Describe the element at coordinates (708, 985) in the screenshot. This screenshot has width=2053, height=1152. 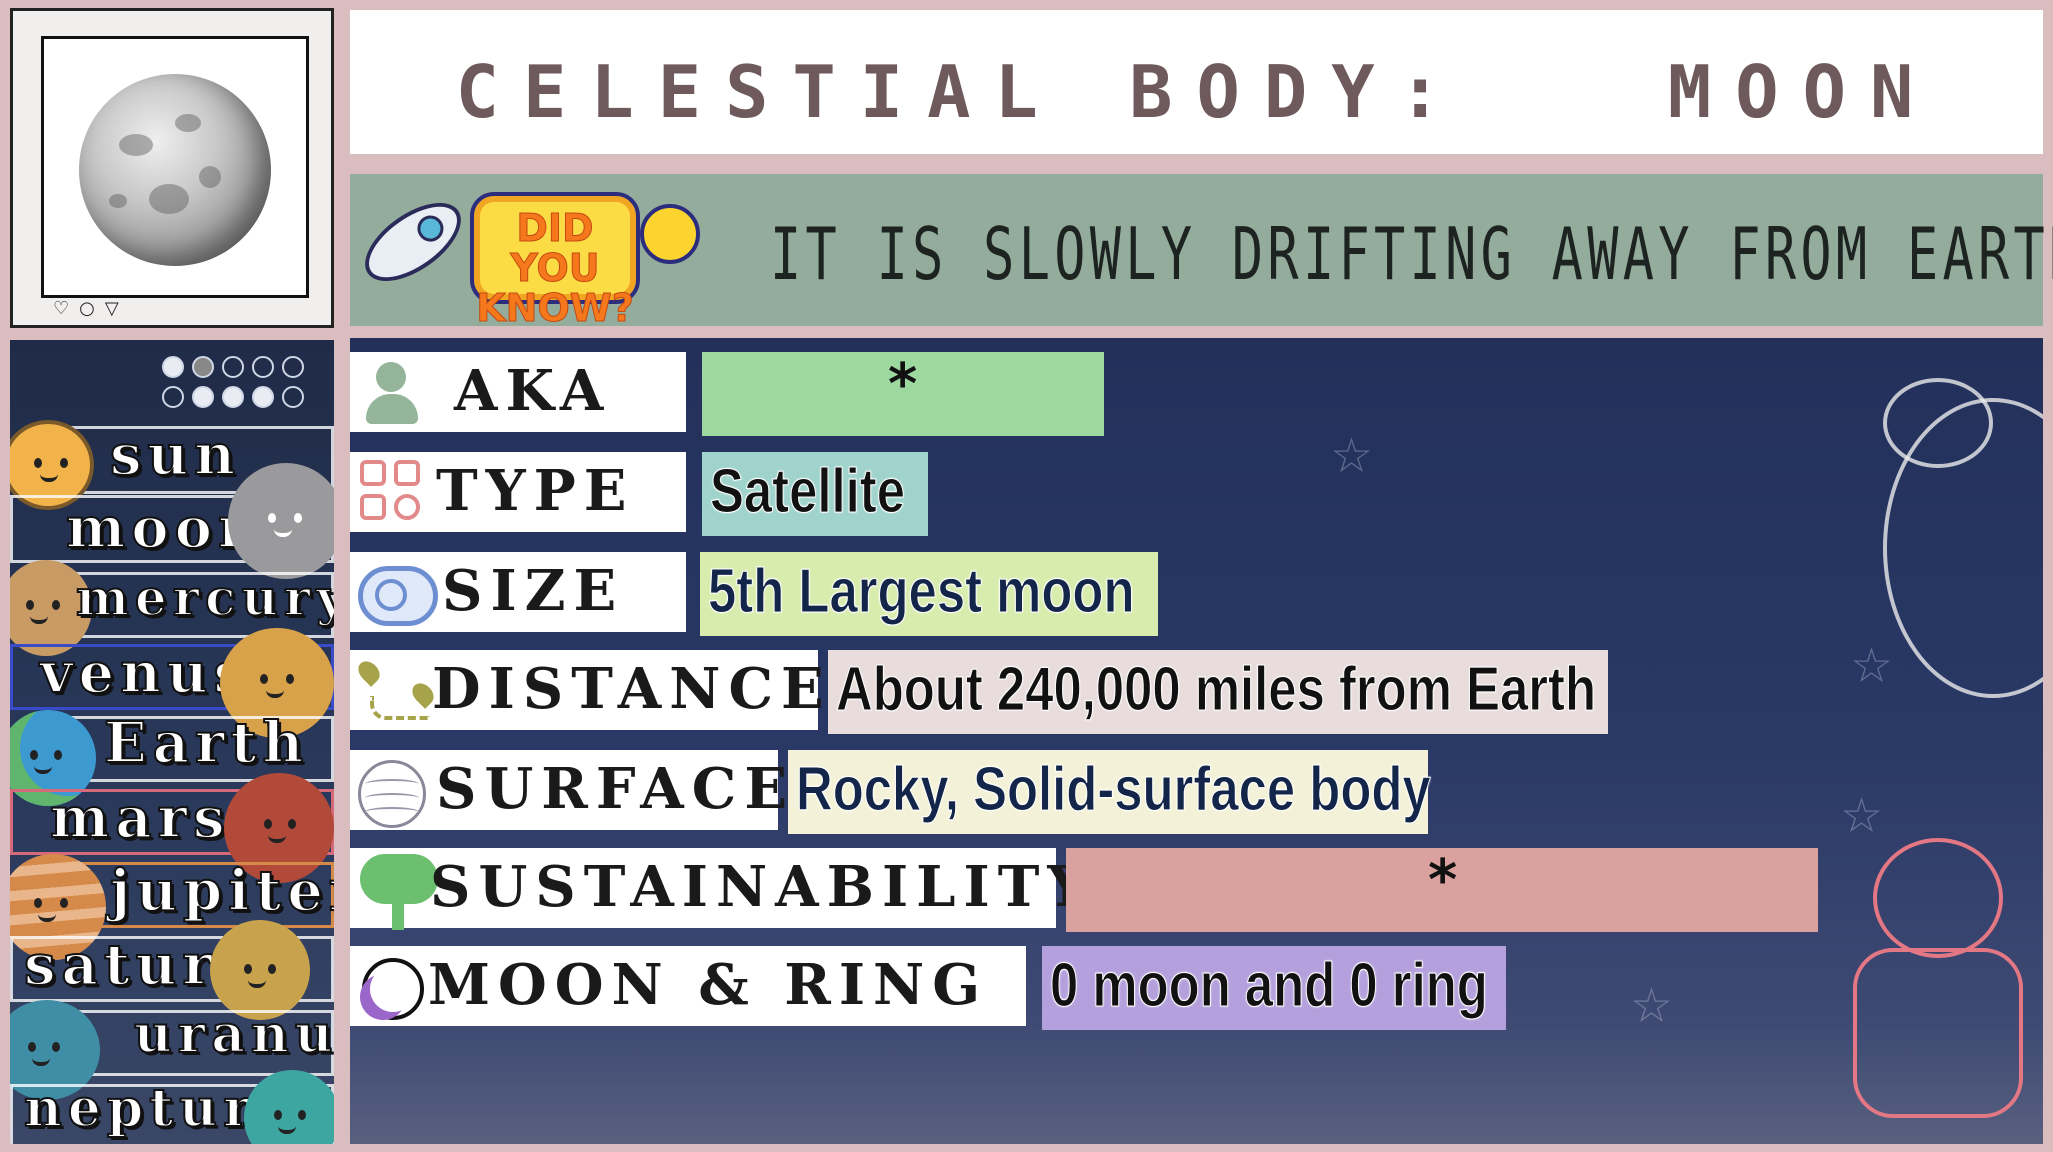
I see `label-moon-ring: MOON & RING` at that location.